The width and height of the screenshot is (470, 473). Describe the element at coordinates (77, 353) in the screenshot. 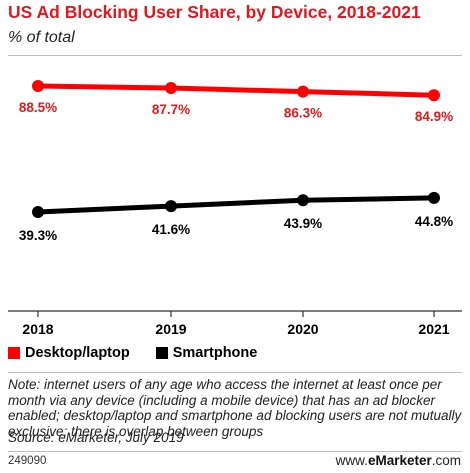

I see `legend-label-desktop: Desktop/laptop` at that location.